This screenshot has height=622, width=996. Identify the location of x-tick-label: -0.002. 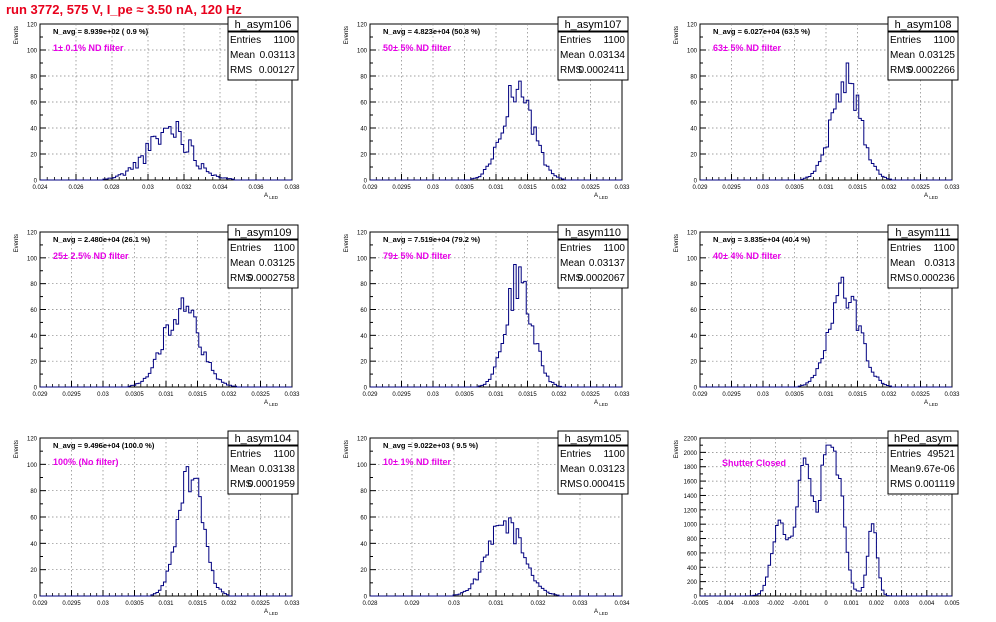
(776, 604).